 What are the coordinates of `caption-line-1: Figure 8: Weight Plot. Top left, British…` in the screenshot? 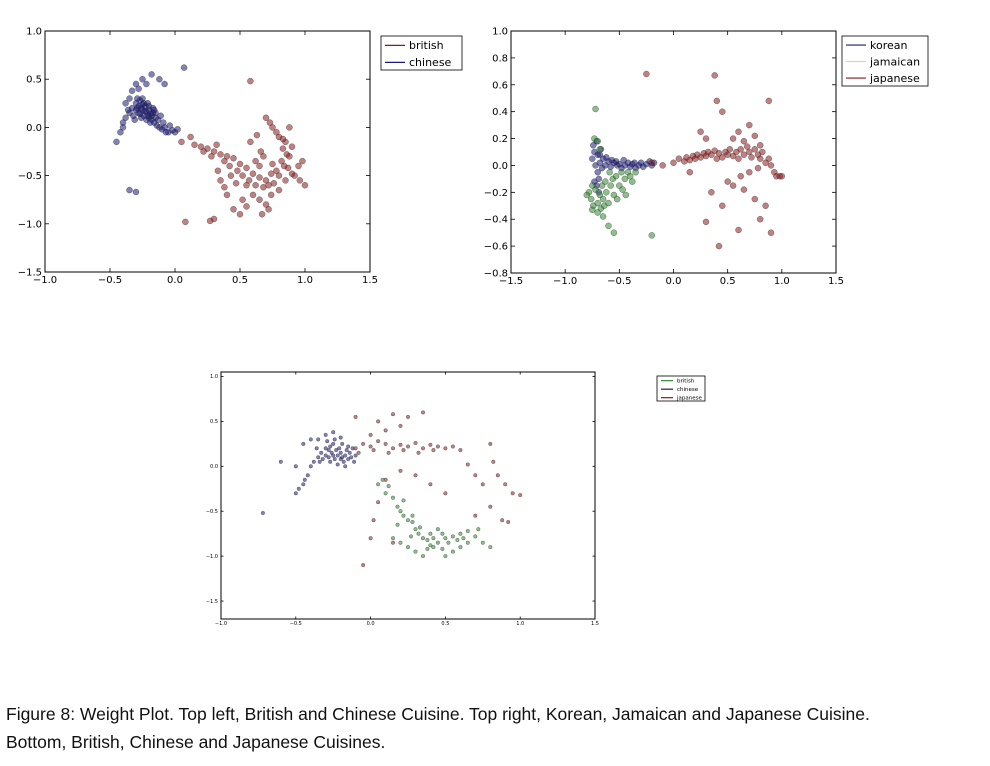 It's located at (438, 714).